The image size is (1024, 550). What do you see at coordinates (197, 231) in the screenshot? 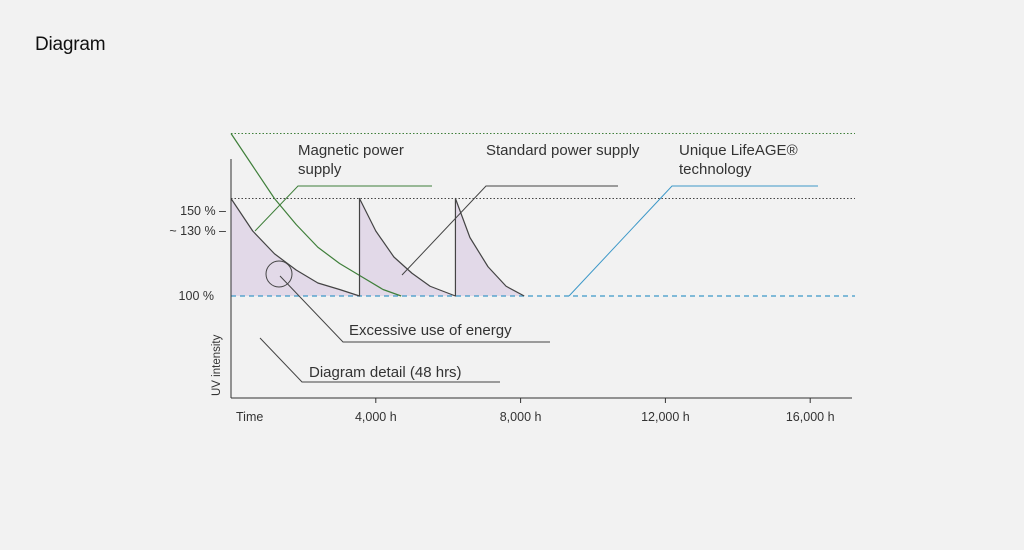
I see `y-tick-130: ~ 130 % –` at bounding box center [197, 231].